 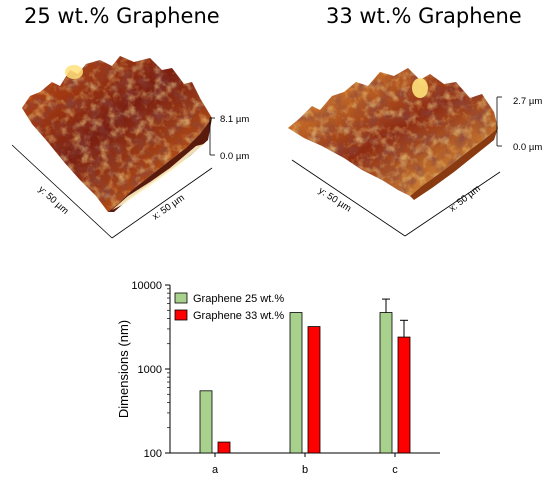 I want to click on bar-33wt-b, so click(x=314, y=390).